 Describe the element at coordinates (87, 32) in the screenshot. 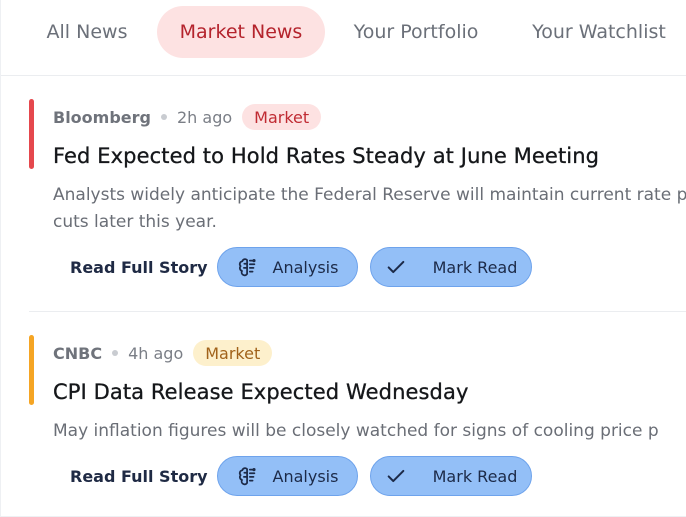

I see `tab-all-news: All News` at that location.